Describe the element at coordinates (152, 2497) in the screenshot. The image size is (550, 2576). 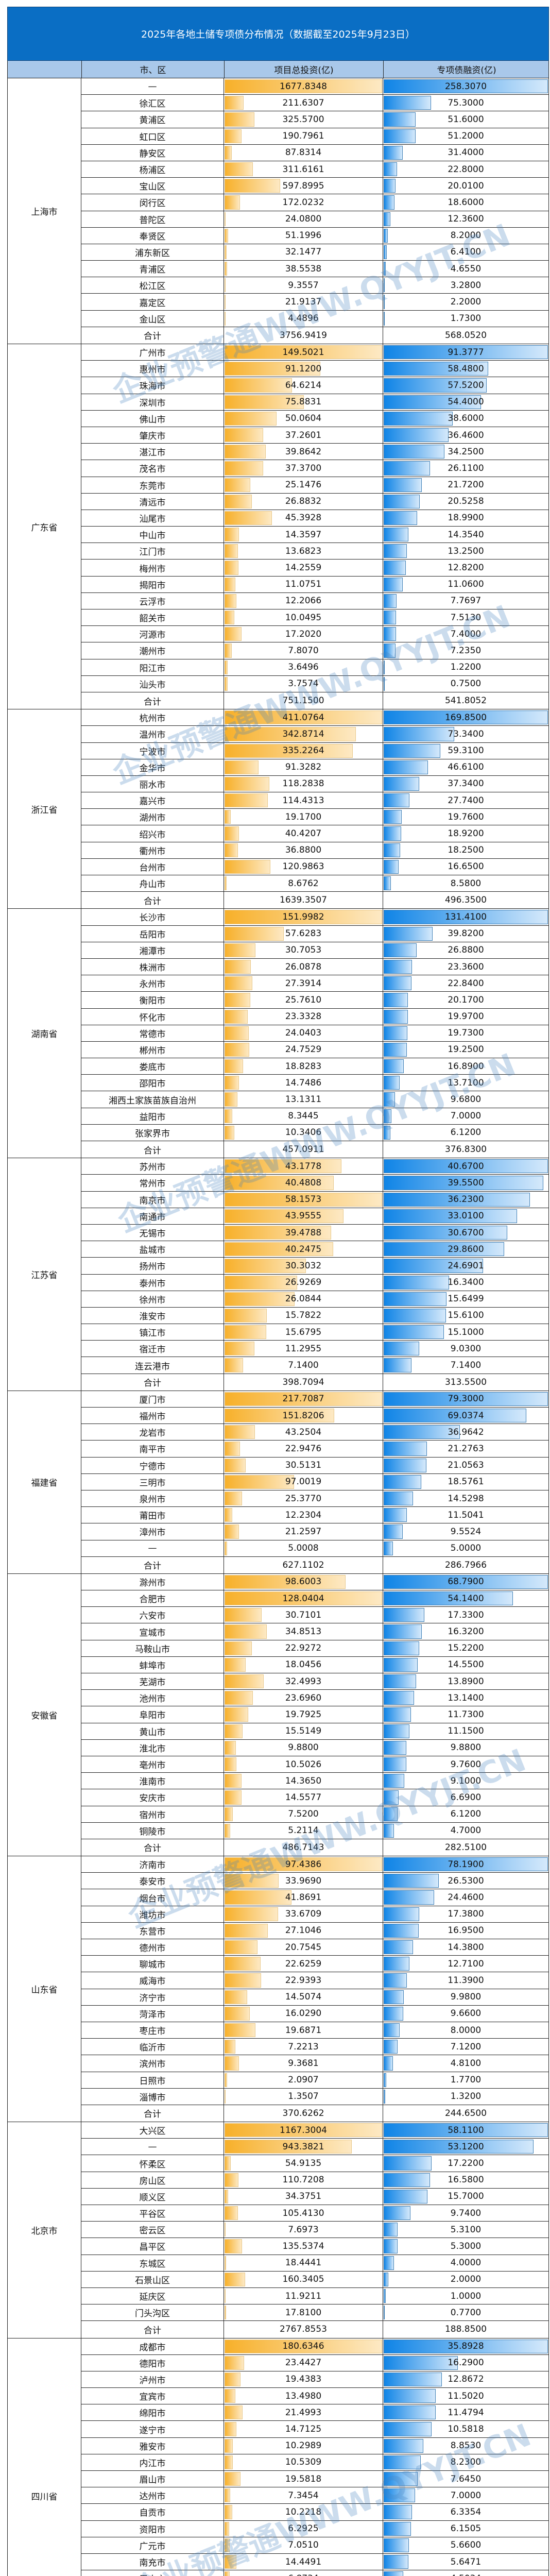
I see `city-name: 达州市` at that location.